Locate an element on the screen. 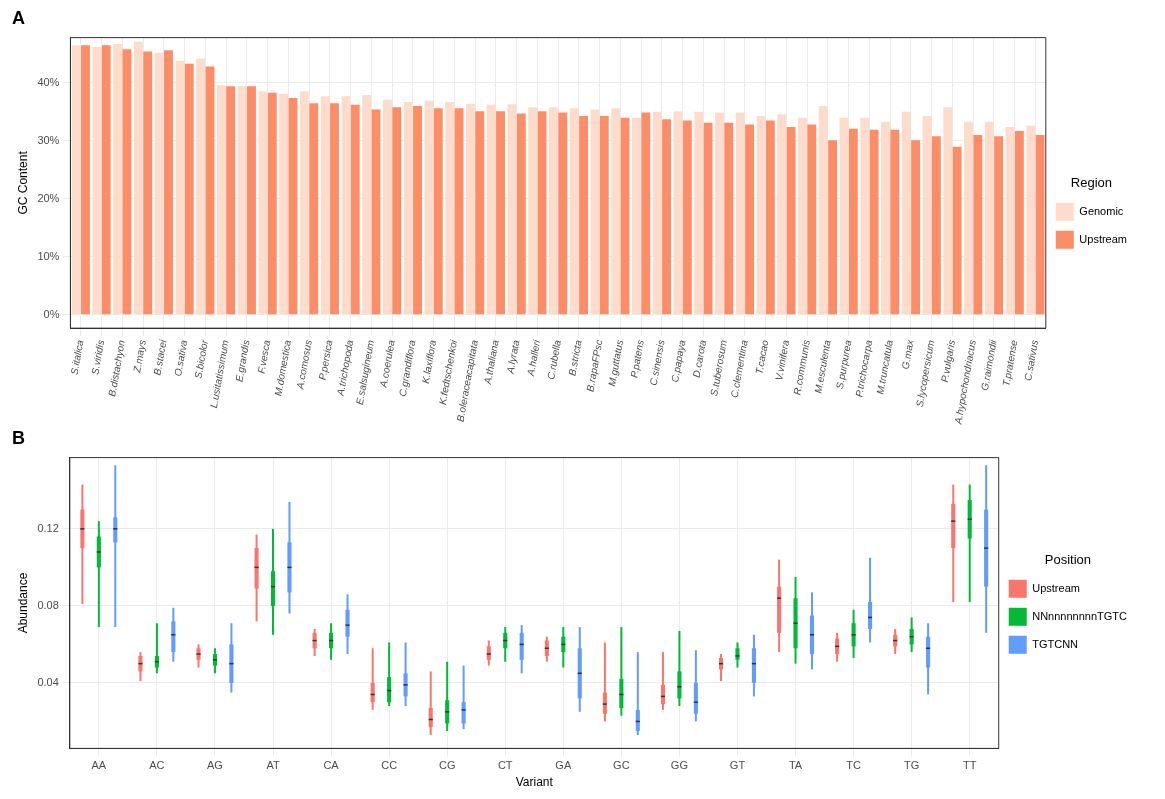 Image resolution: width=1165 pixels, height=799 pixels. x-tick-label: P.persica is located at coordinates (325, 359).